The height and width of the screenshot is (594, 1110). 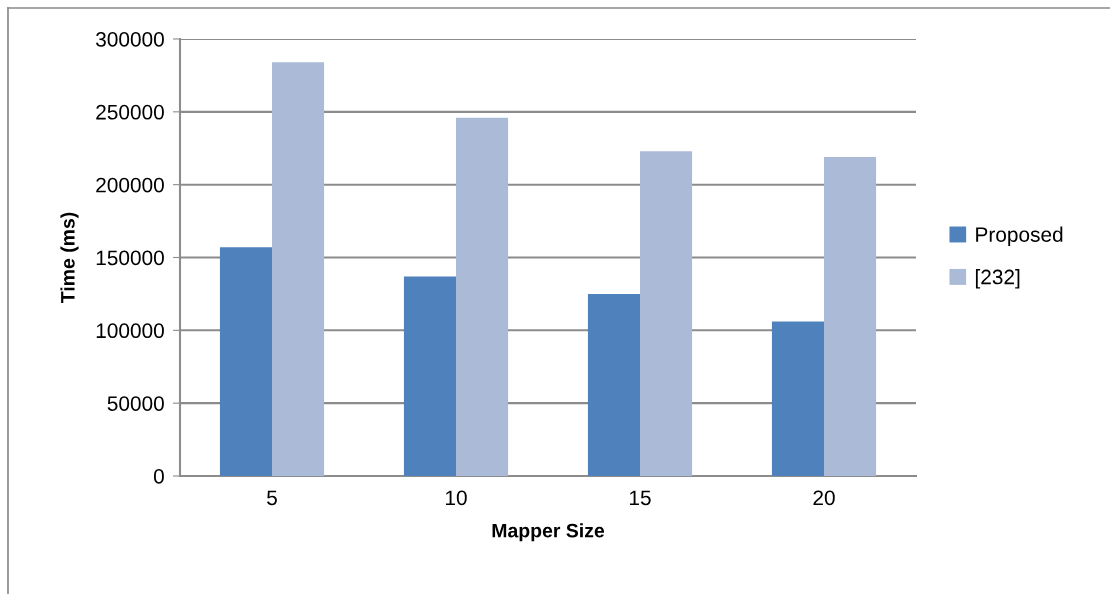 What do you see at coordinates (1019, 236) in the screenshot?
I see `legend-label: Proposed` at bounding box center [1019, 236].